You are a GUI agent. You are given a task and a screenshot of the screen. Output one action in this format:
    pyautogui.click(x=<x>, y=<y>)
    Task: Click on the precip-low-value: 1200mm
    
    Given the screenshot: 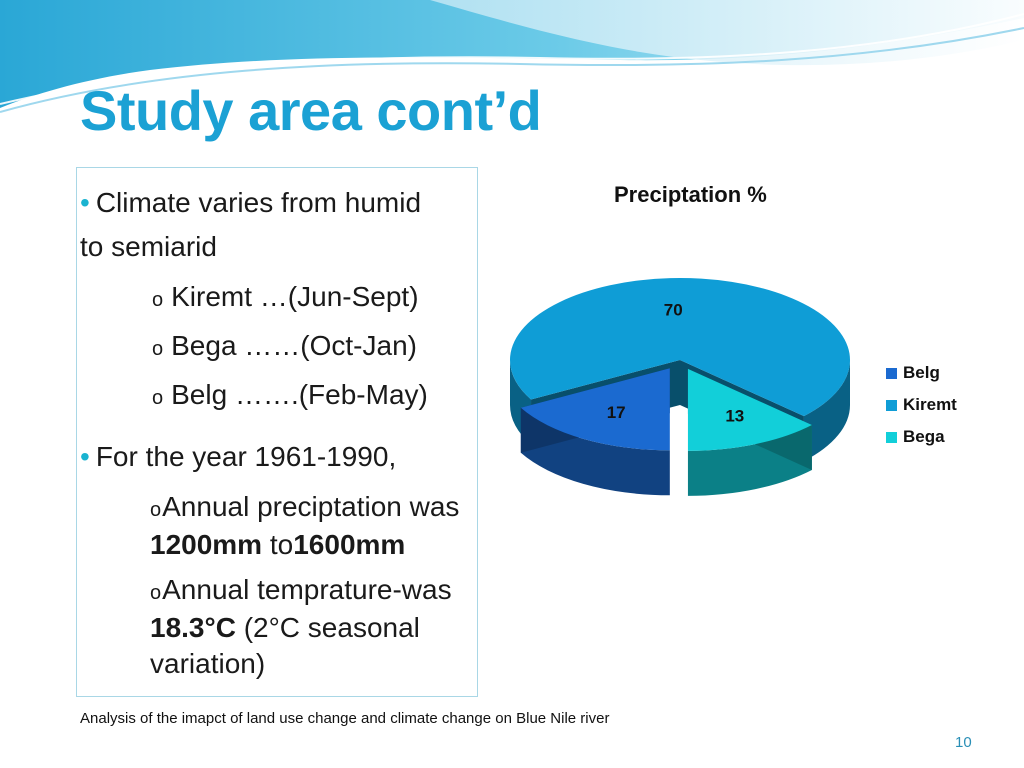 What is the action you would take?
    pyautogui.click(x=206, y=544)
    